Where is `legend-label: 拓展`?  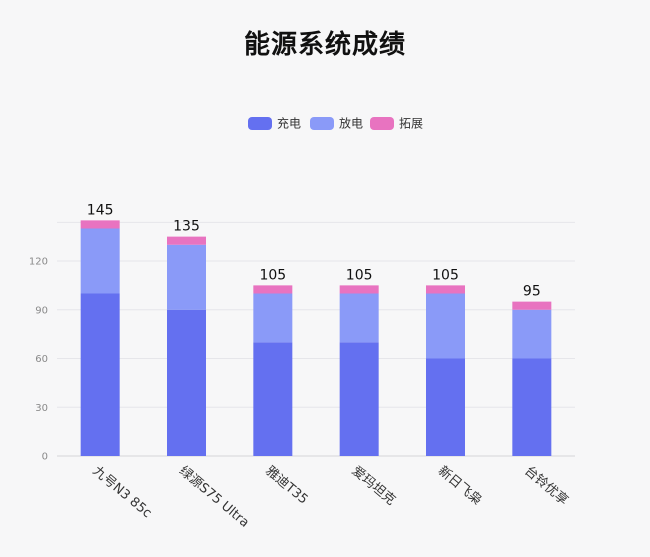
legend-label: 拓展 is located at coordinates (411, 124).